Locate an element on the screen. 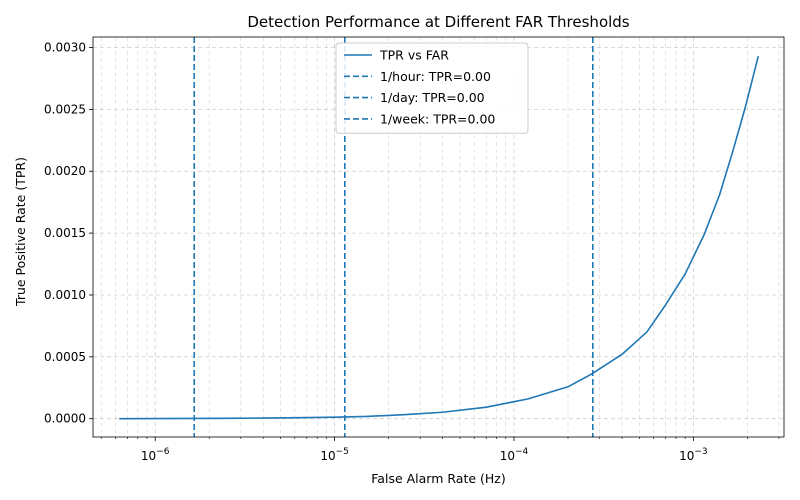  y-tick-label: 0.0020 is located at coordinates (65, 171).